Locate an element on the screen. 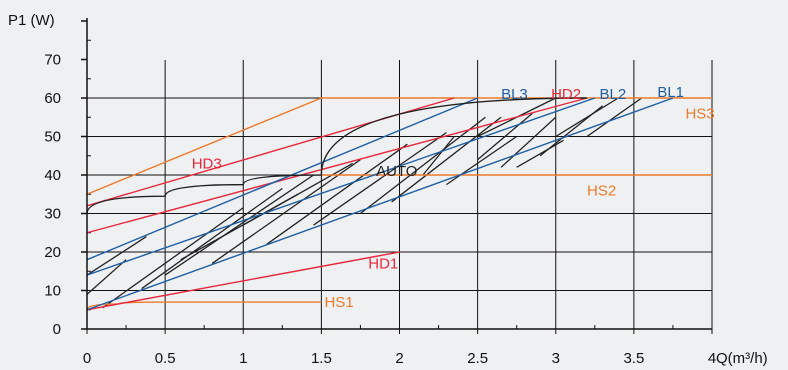  curve-label-bl3: BL3 is located at coordinates (514, 94).